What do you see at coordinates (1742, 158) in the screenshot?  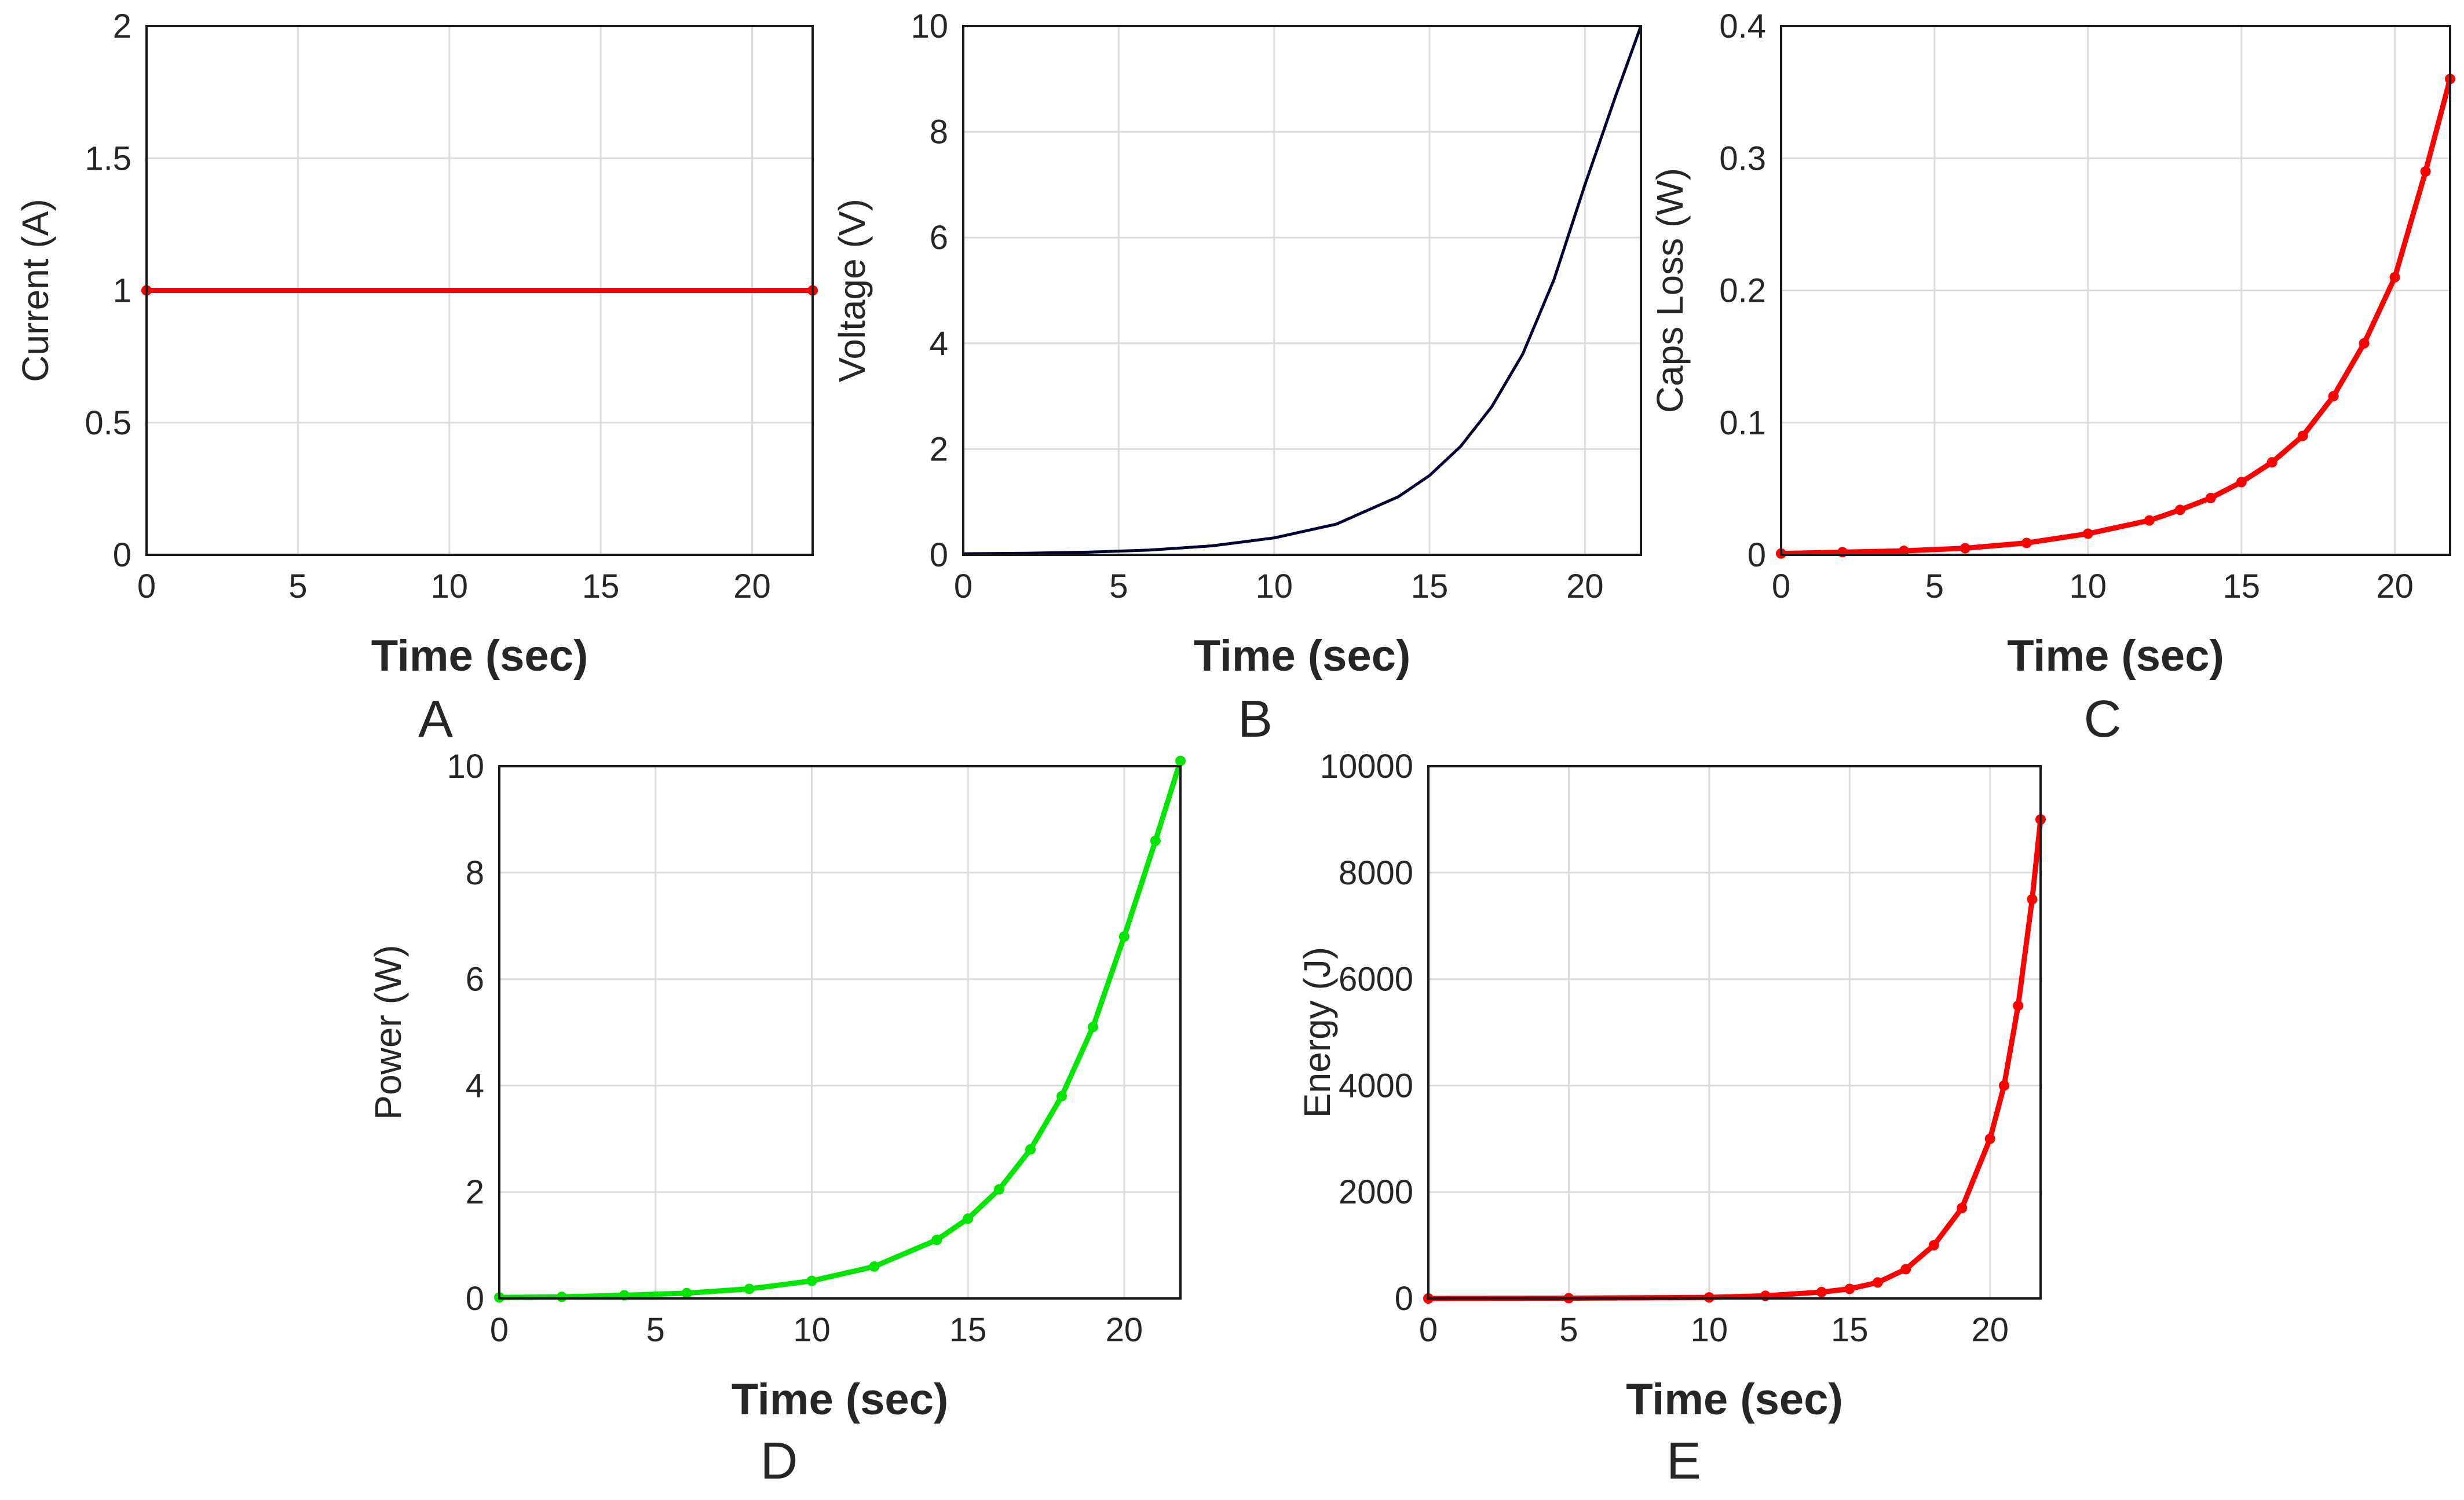 I see `y-tick-label: 0.3` at bounding box center [1742, 158].